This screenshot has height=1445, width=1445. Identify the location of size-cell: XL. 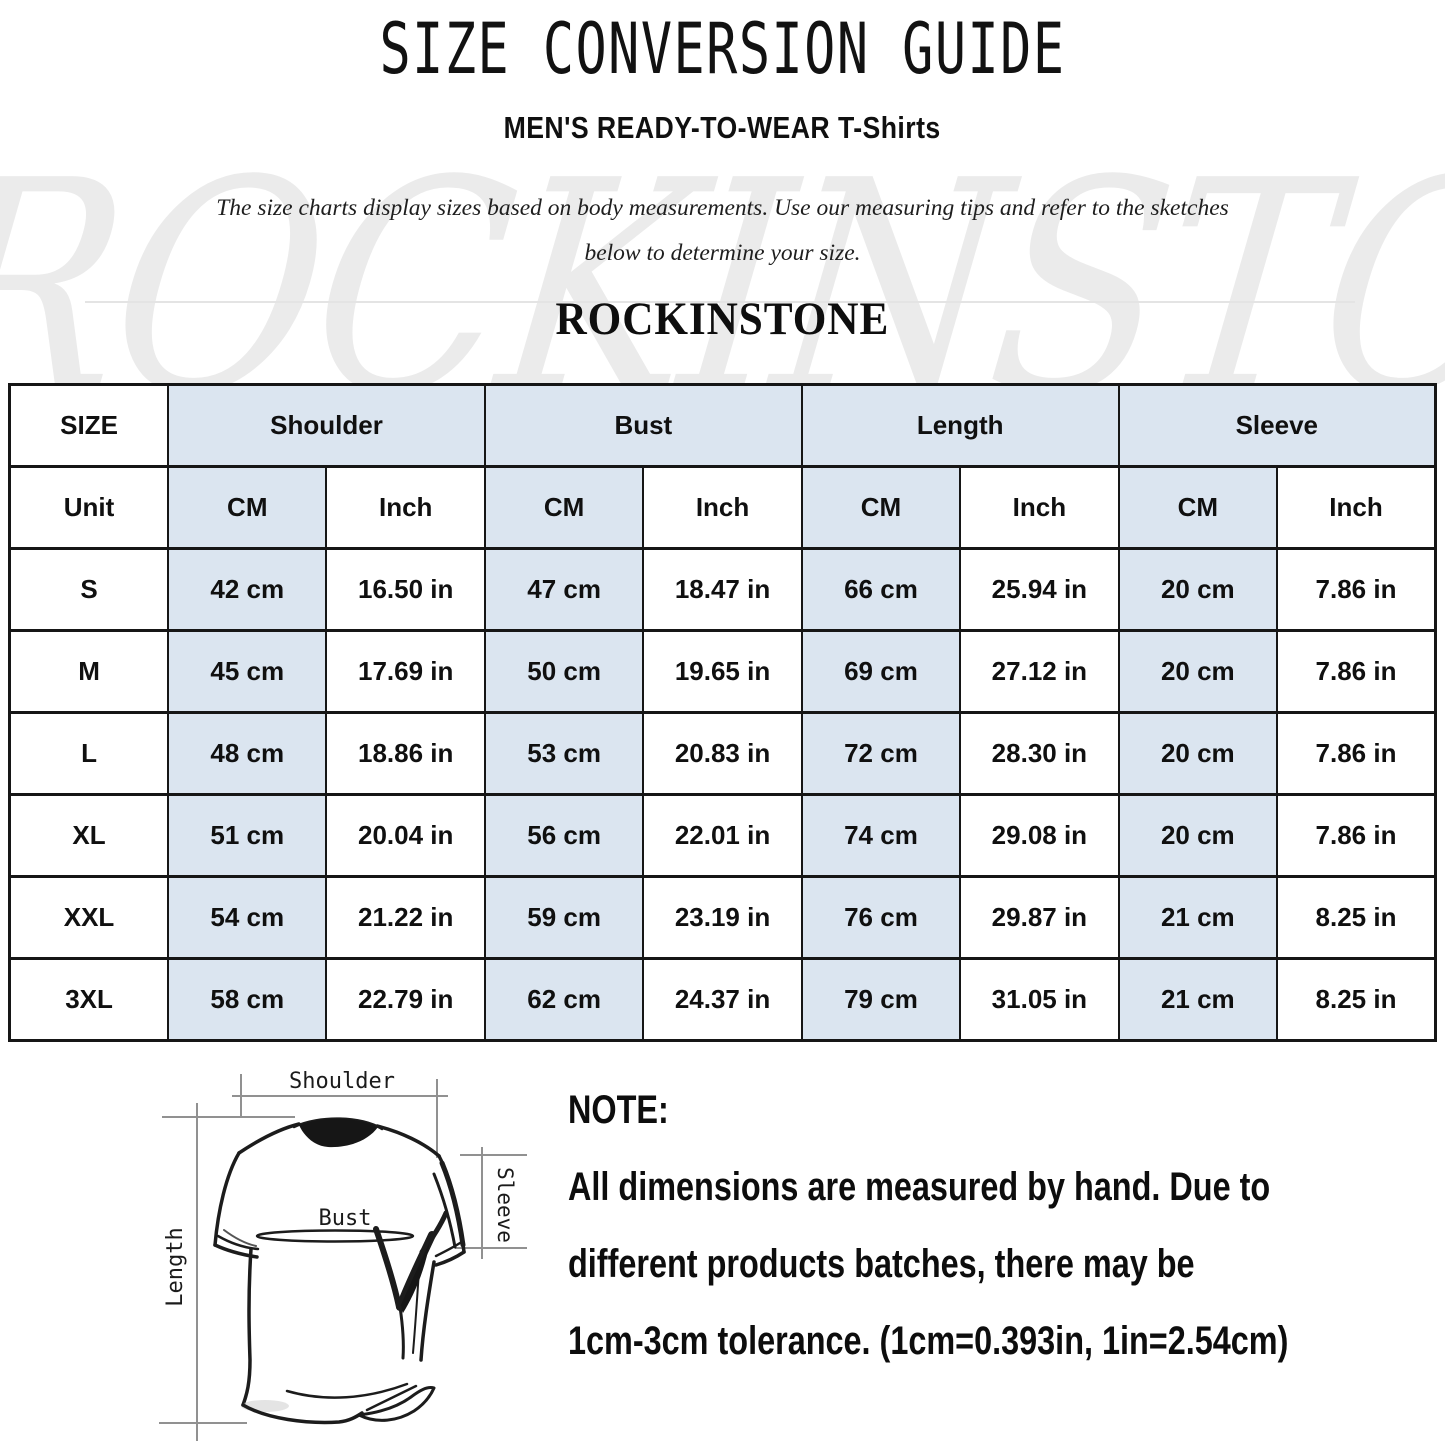
(89, 835).